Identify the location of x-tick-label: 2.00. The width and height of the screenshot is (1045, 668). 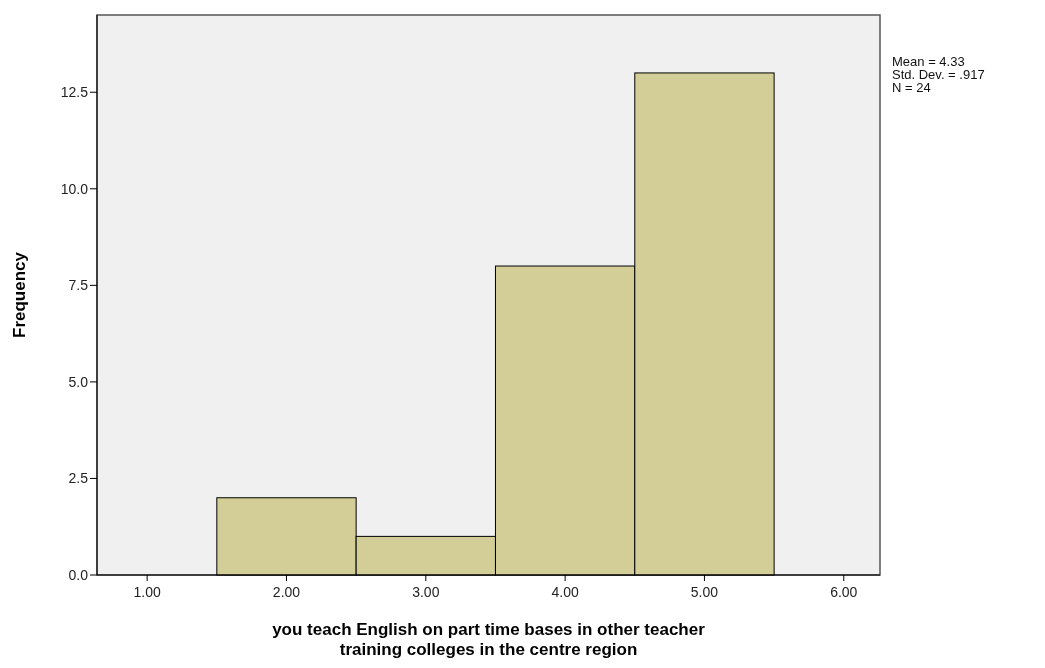
(286, 592).